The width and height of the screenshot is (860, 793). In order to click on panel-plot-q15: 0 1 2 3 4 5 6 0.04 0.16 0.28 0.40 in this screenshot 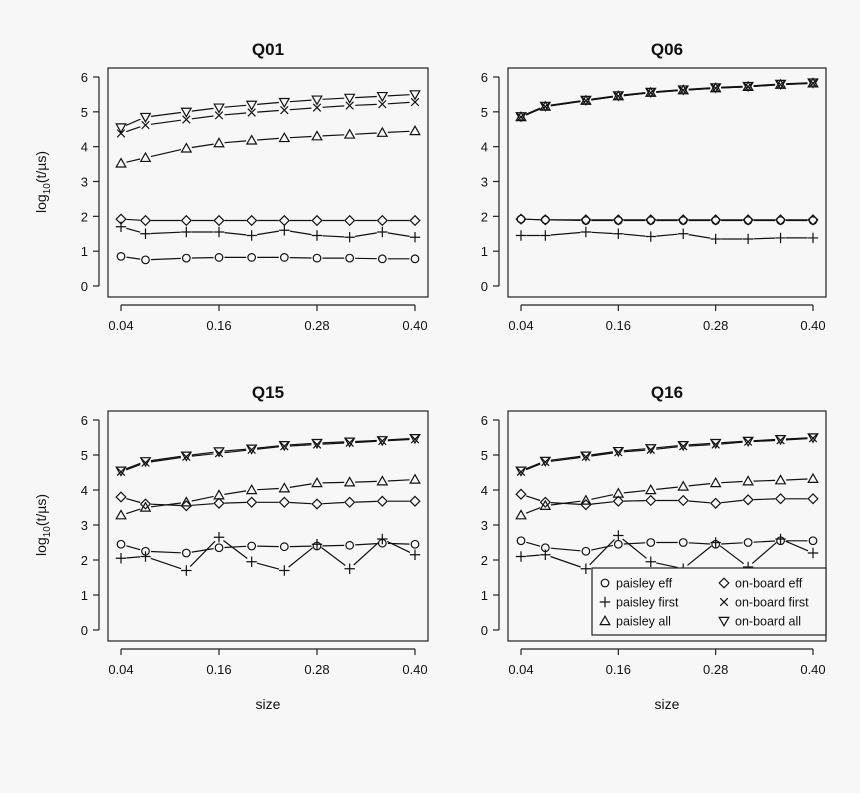, I will do `click(255, 543)`.